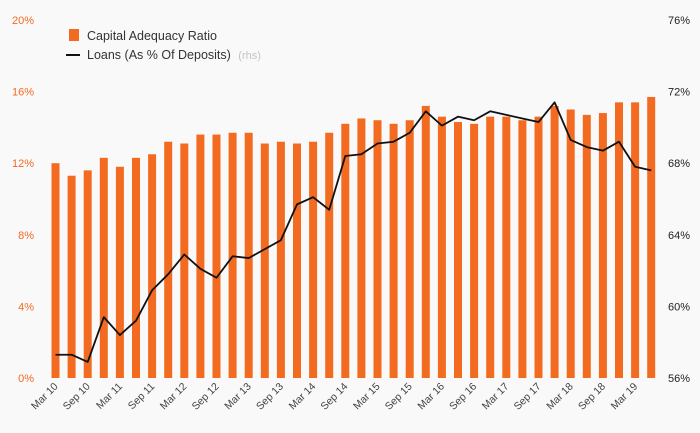  I want to click on x-tick-label: Mar 12, so click(174, 397).